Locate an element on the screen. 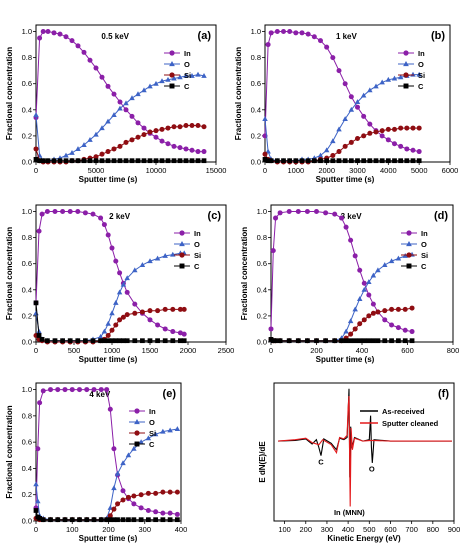 This screenshot has width=474, height=556. x-tick-label: 6000 is located at coordinates (450, 170).